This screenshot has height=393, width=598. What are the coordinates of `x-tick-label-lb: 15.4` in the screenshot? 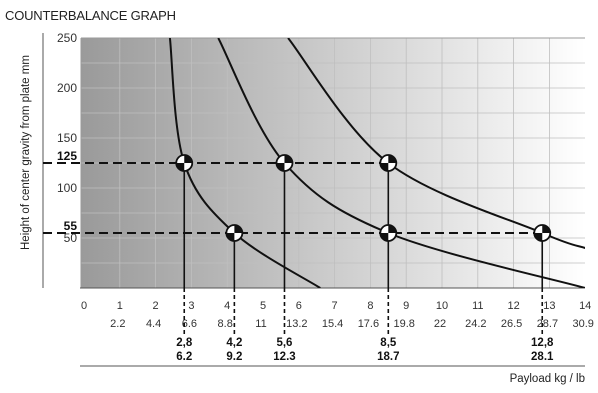 It's located at (332, 324).